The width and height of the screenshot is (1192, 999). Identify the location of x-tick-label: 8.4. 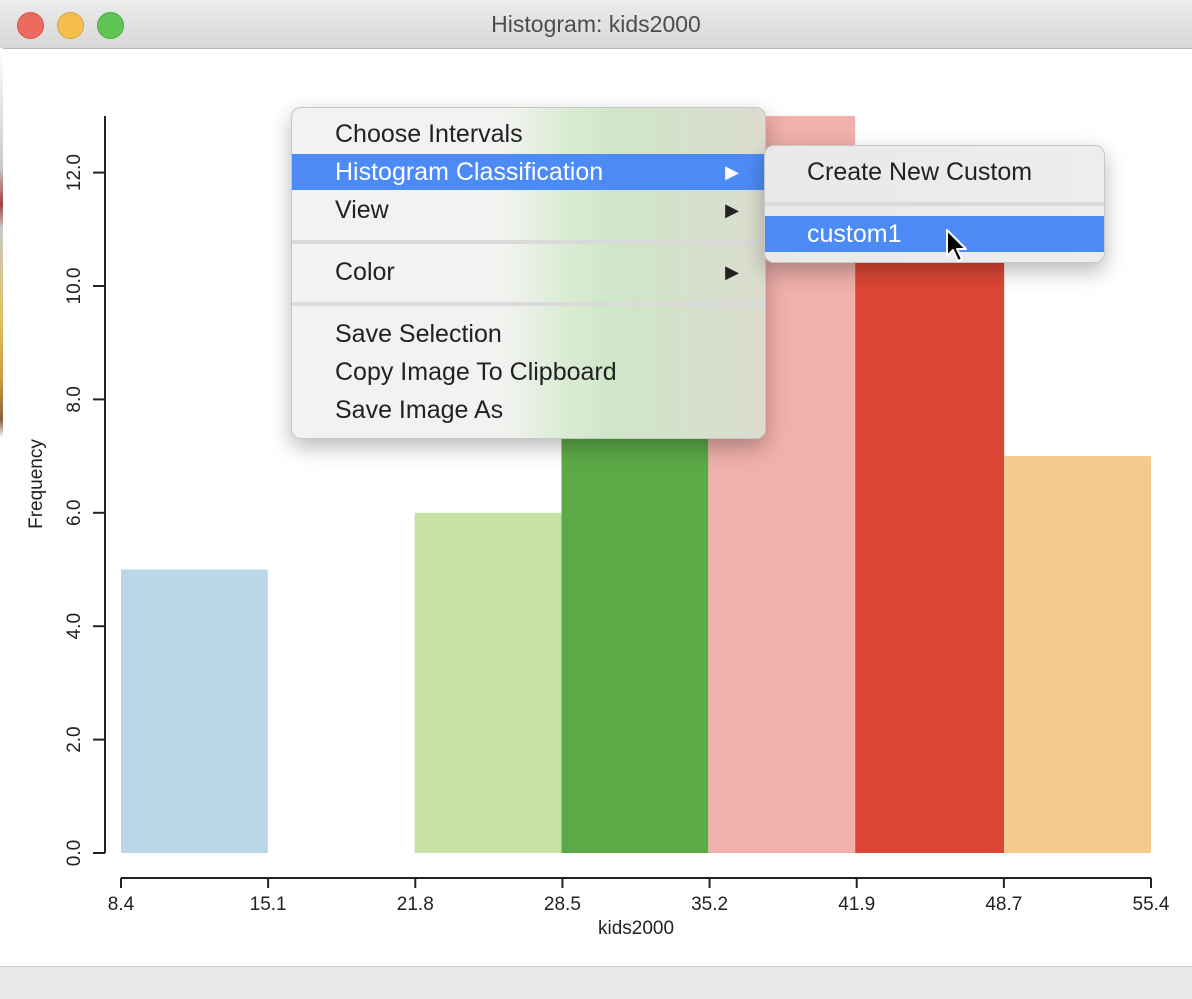
(121, 904).